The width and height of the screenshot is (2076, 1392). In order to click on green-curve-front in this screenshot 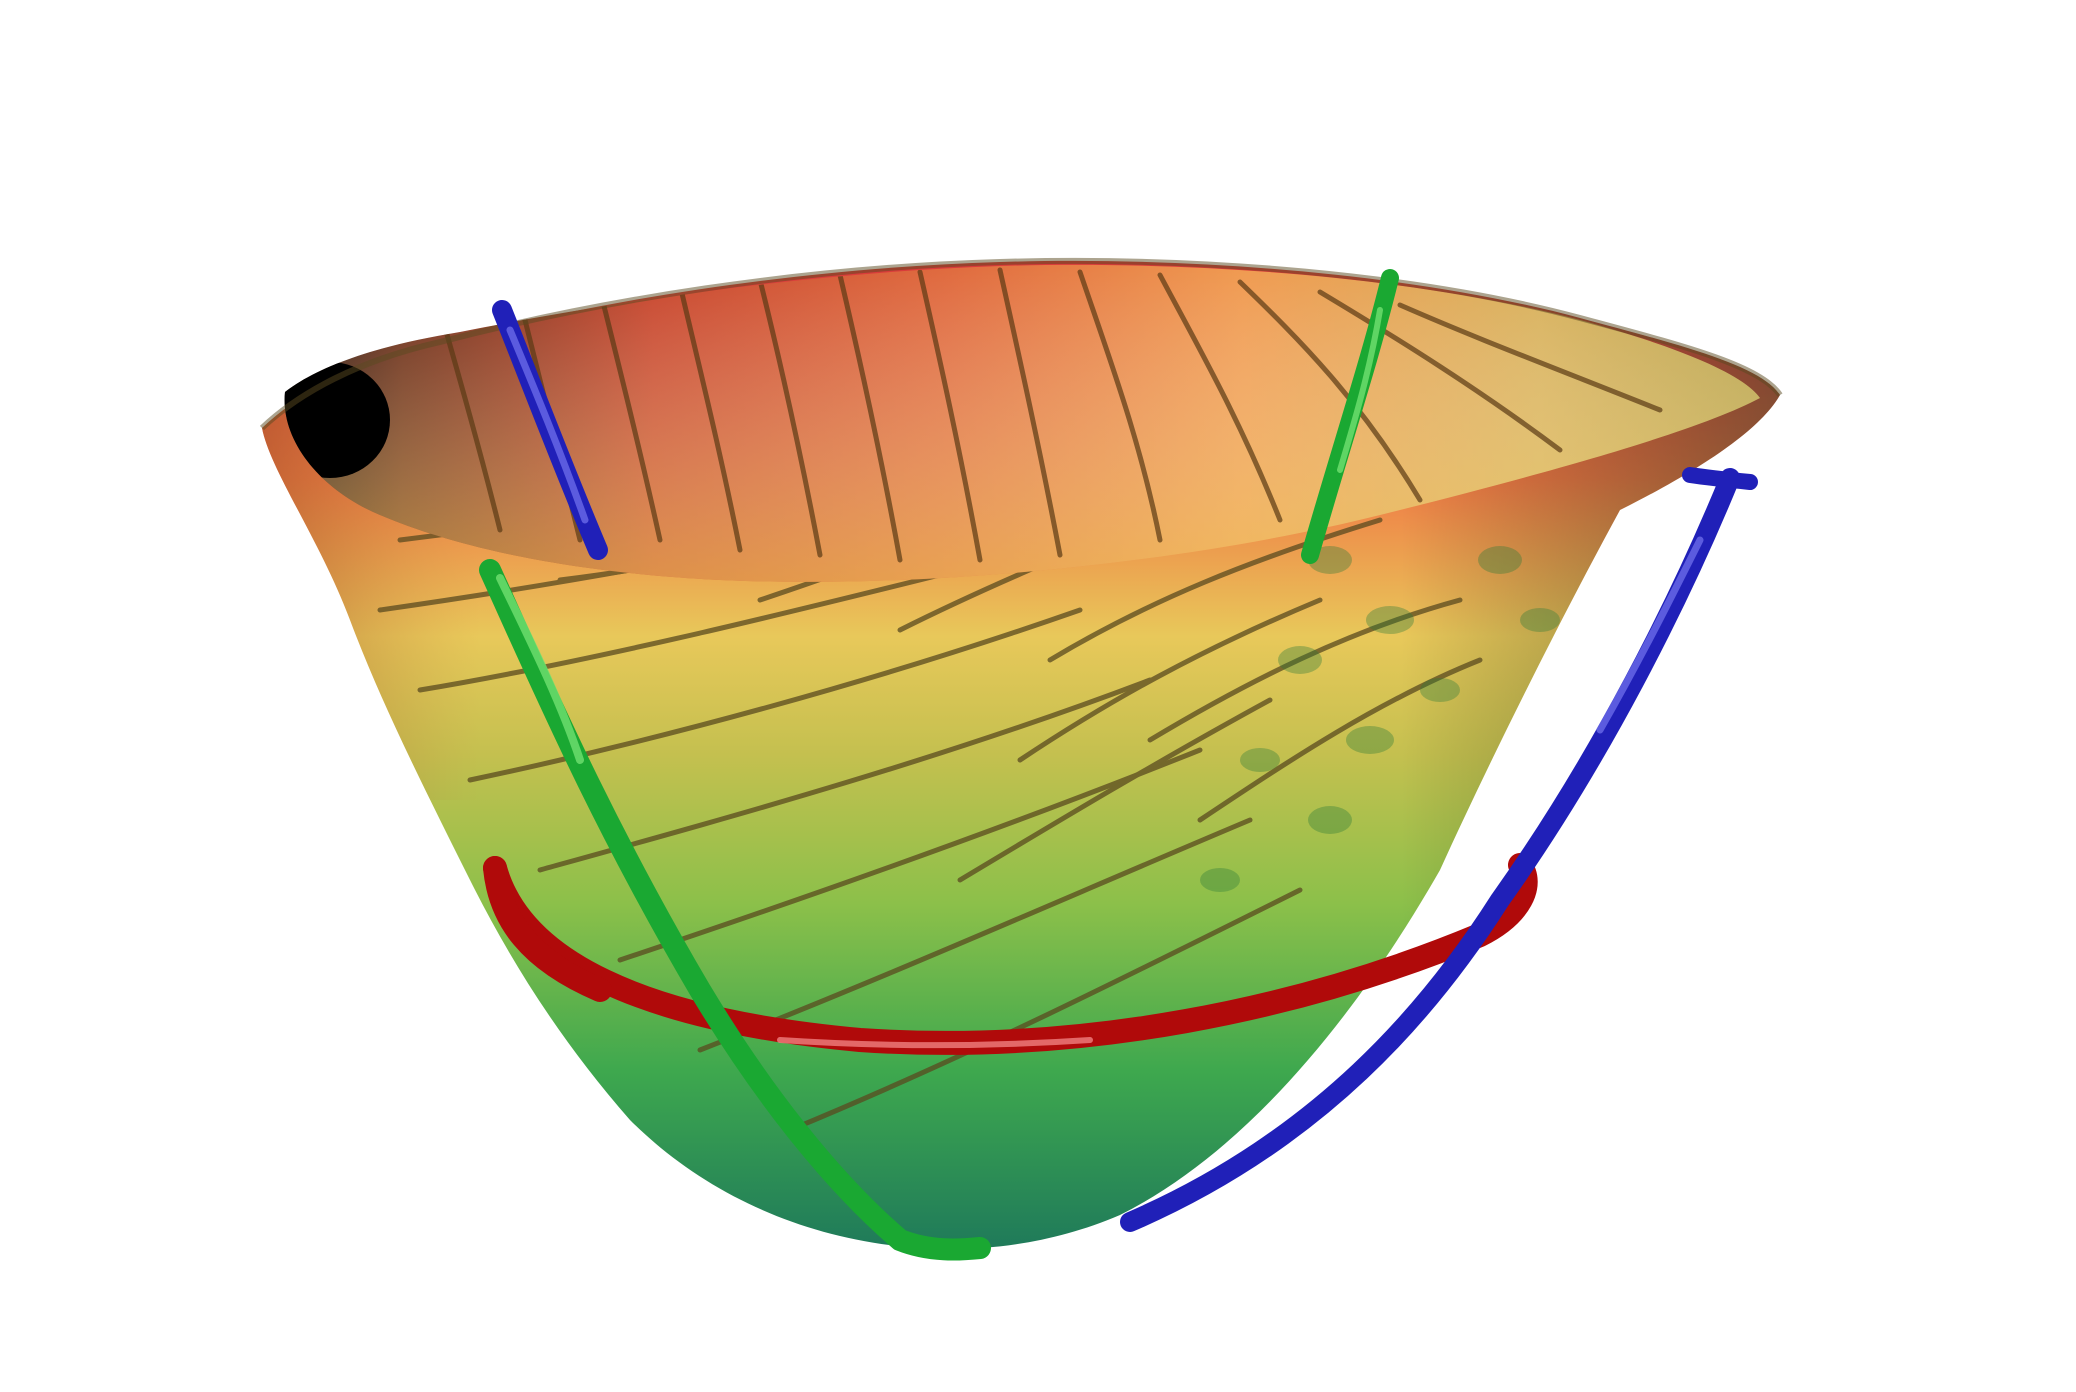, I will do `click(735, 910)`.